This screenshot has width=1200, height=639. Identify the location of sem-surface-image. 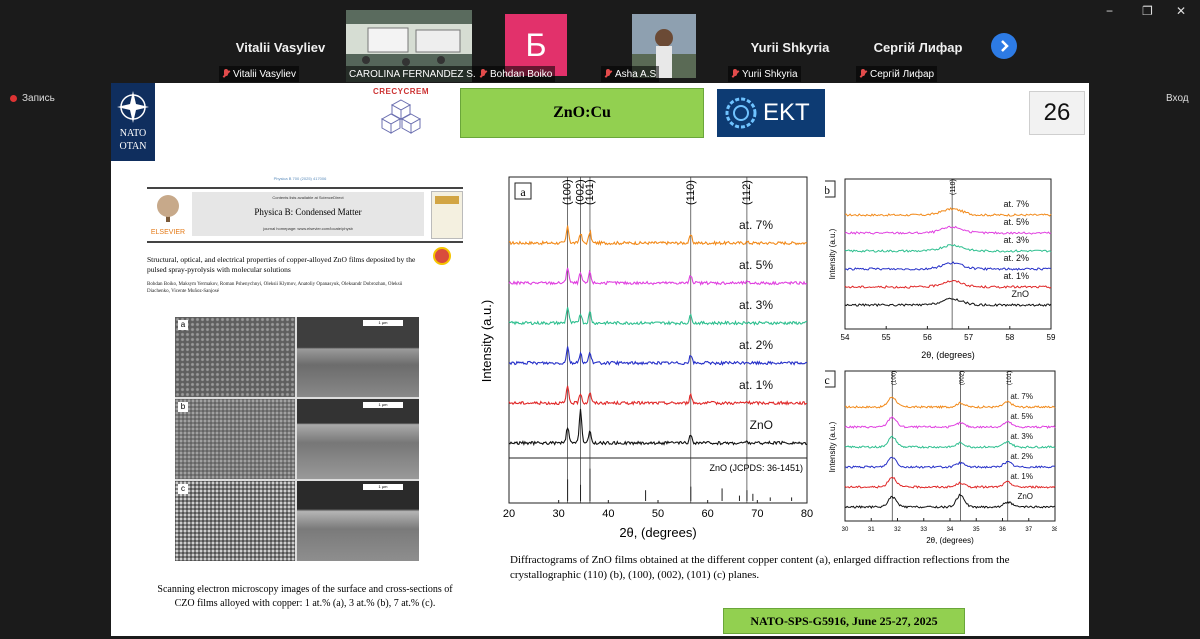
(235, 439).